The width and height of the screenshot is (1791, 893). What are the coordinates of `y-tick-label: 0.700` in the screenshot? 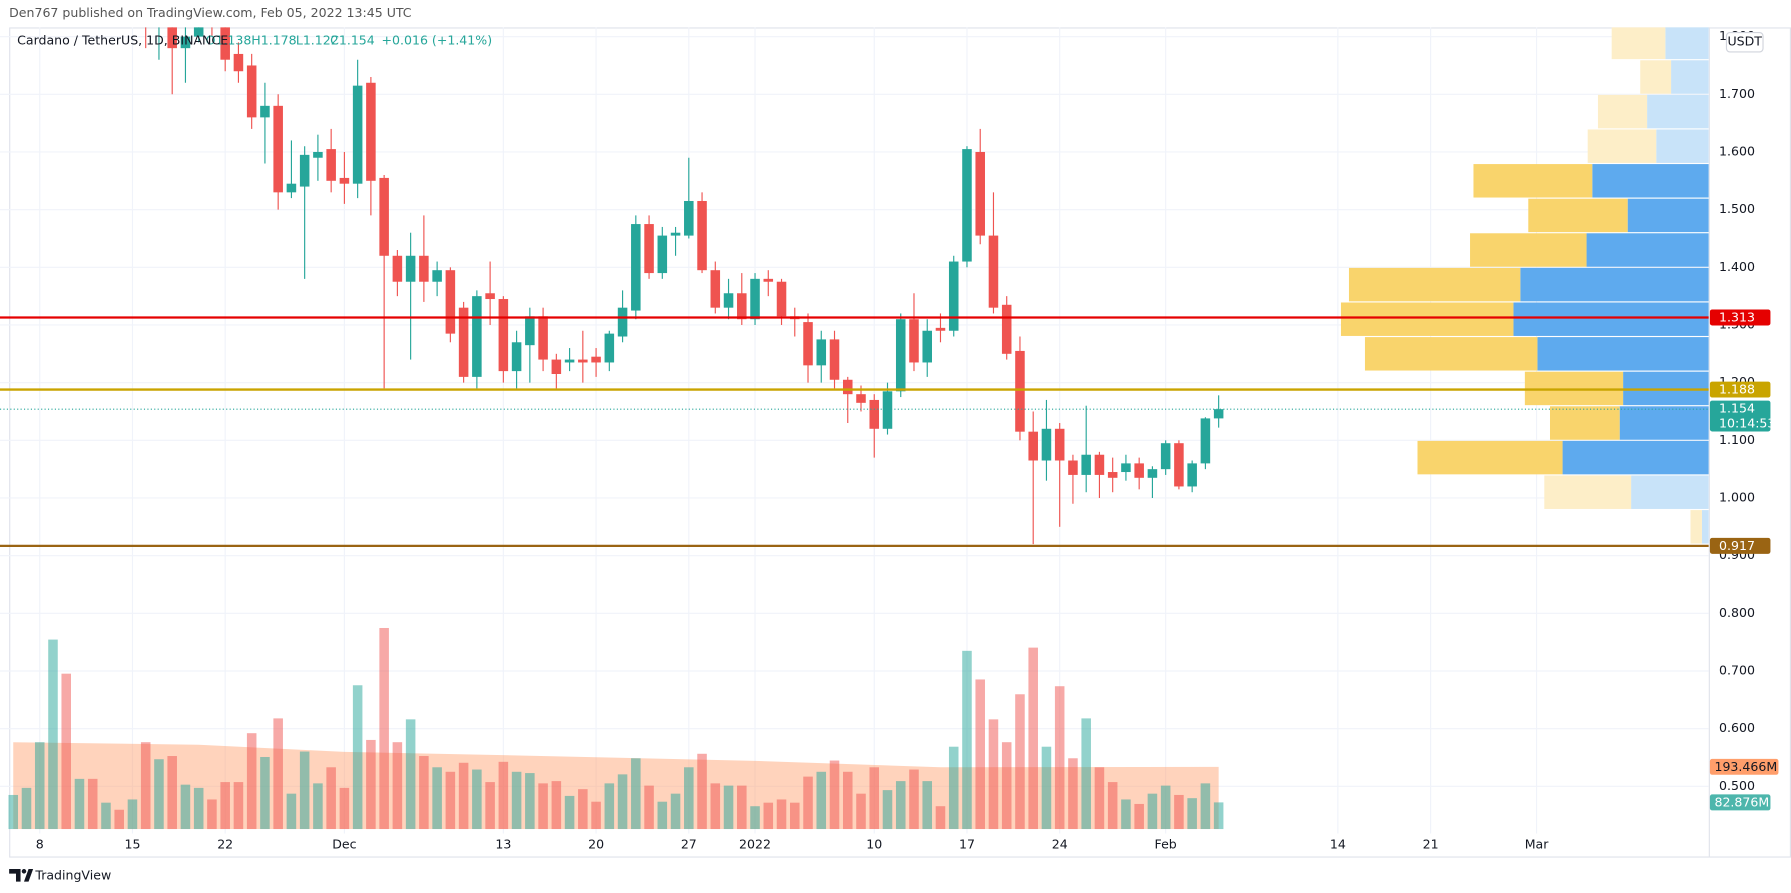 It's located at (1737, 669).